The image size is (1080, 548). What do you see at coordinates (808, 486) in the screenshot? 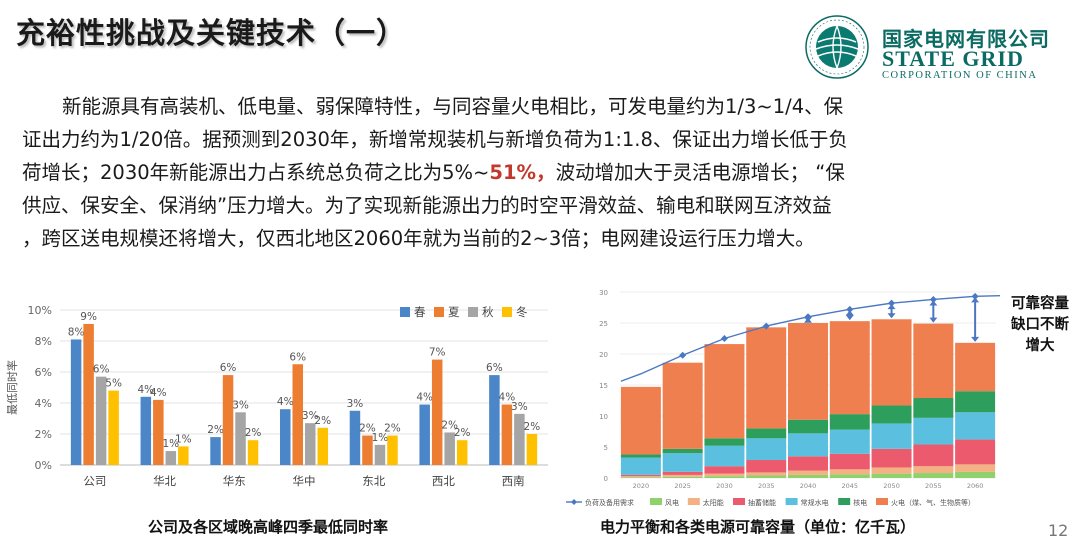
I see `x-category-label: 2040` at bounding box center [808, 486].